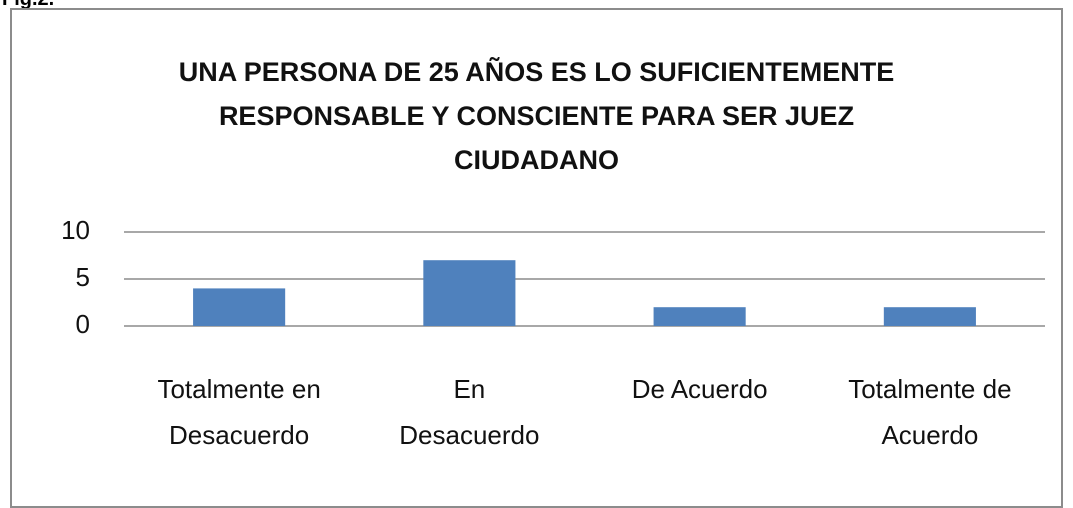  I want to click on x-tick-label: Totalmente en Desacuerdo, so click(239, 412).